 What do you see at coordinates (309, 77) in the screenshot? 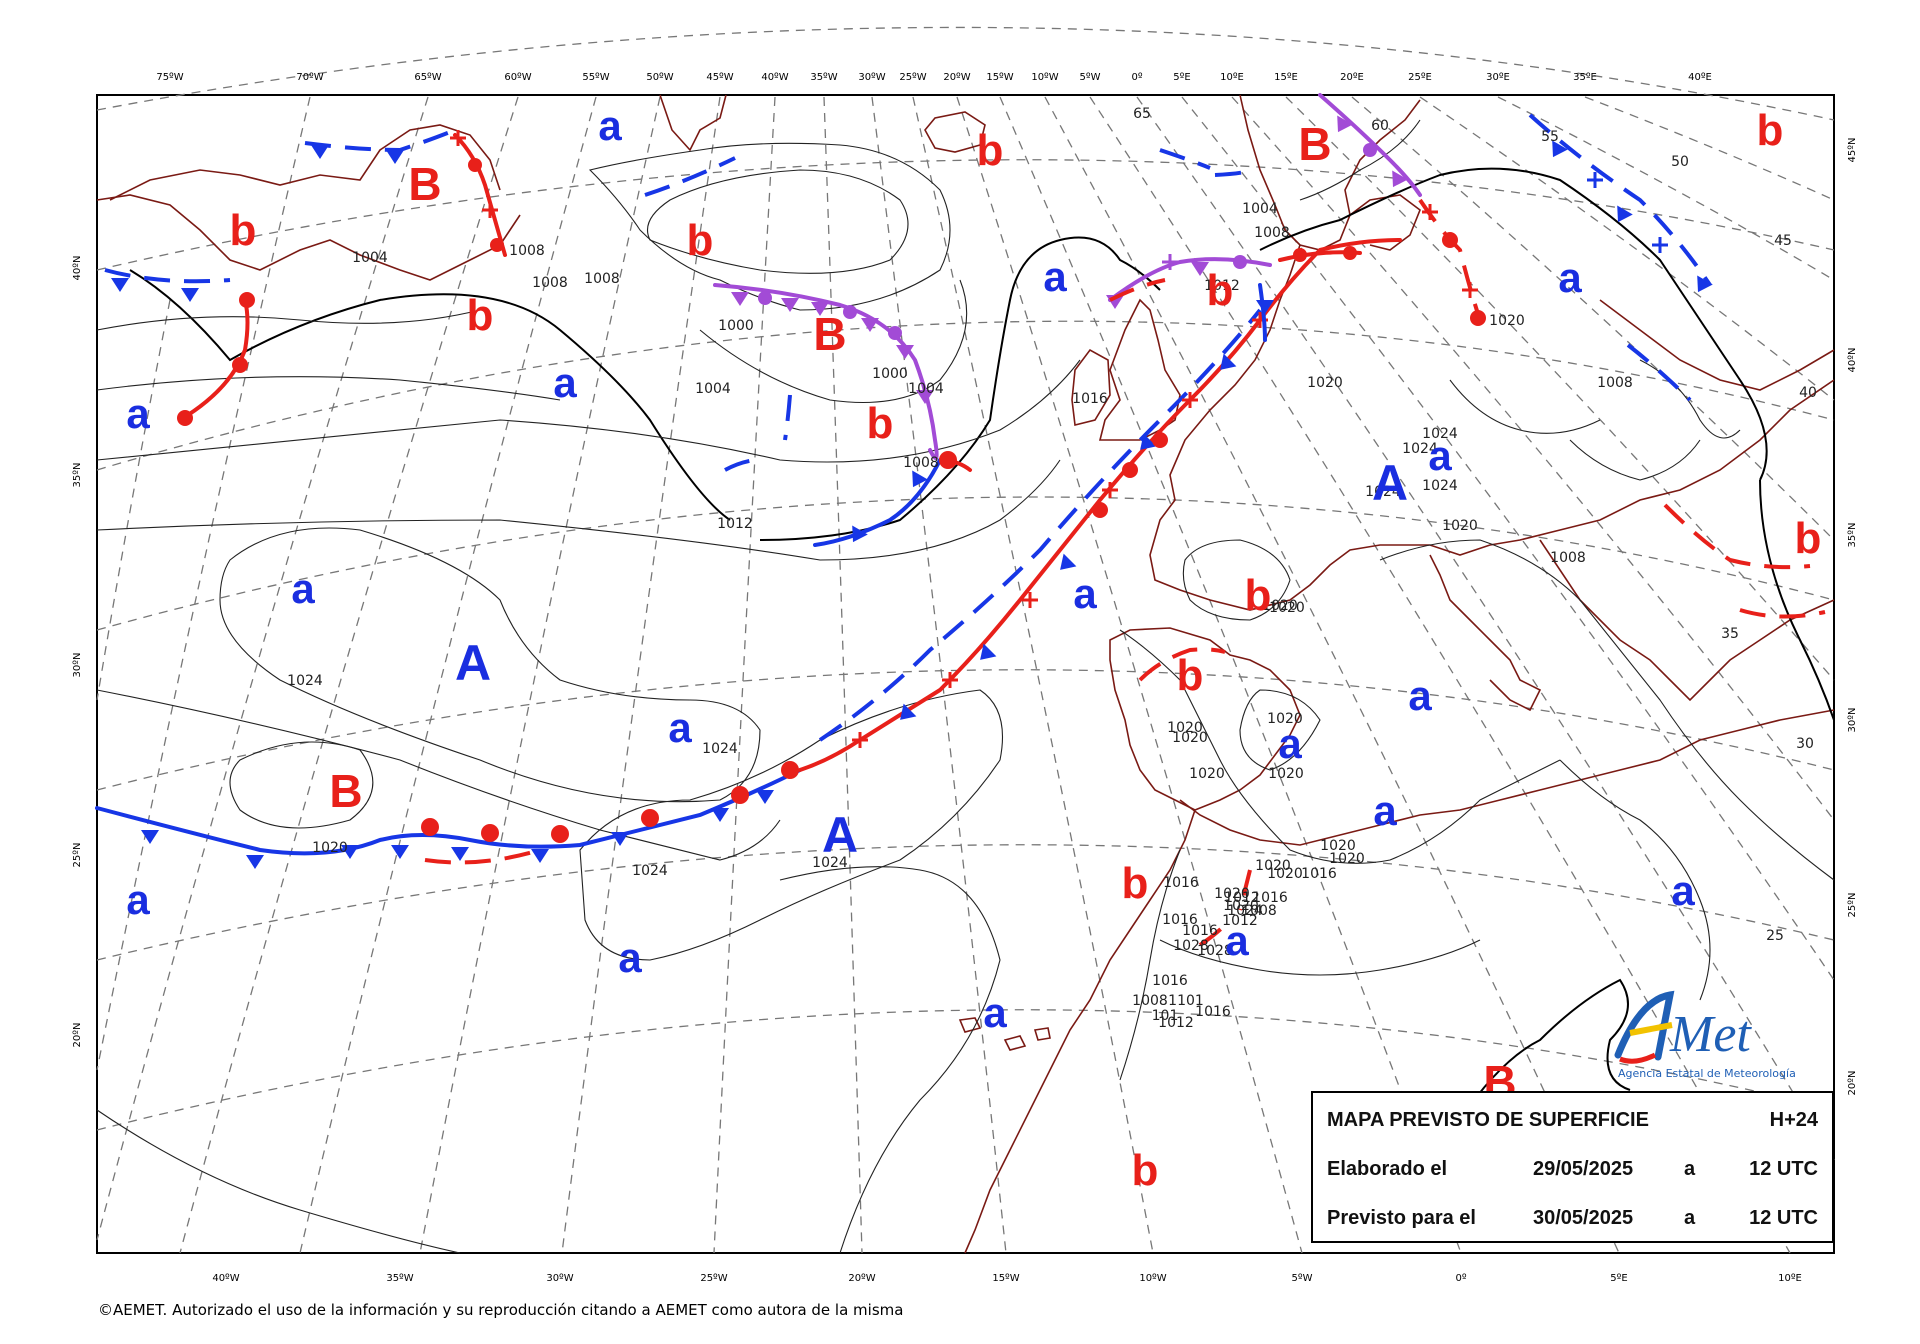
I see `top-tick-label: 70ºW` at bounding box center [309, 77].